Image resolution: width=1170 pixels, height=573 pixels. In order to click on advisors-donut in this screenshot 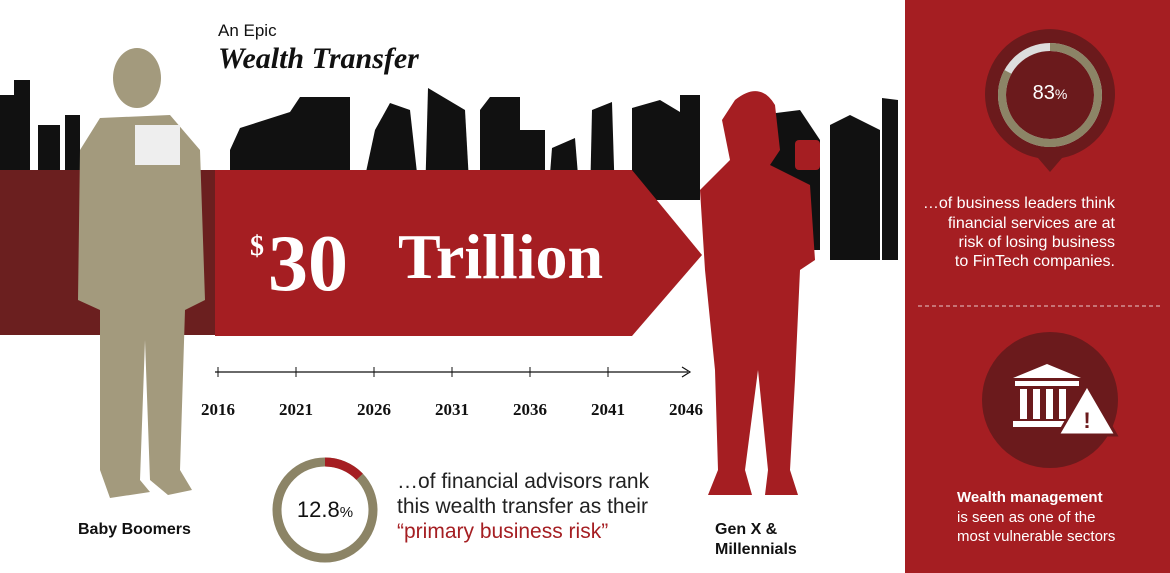, I will do `click(325, 510)`.